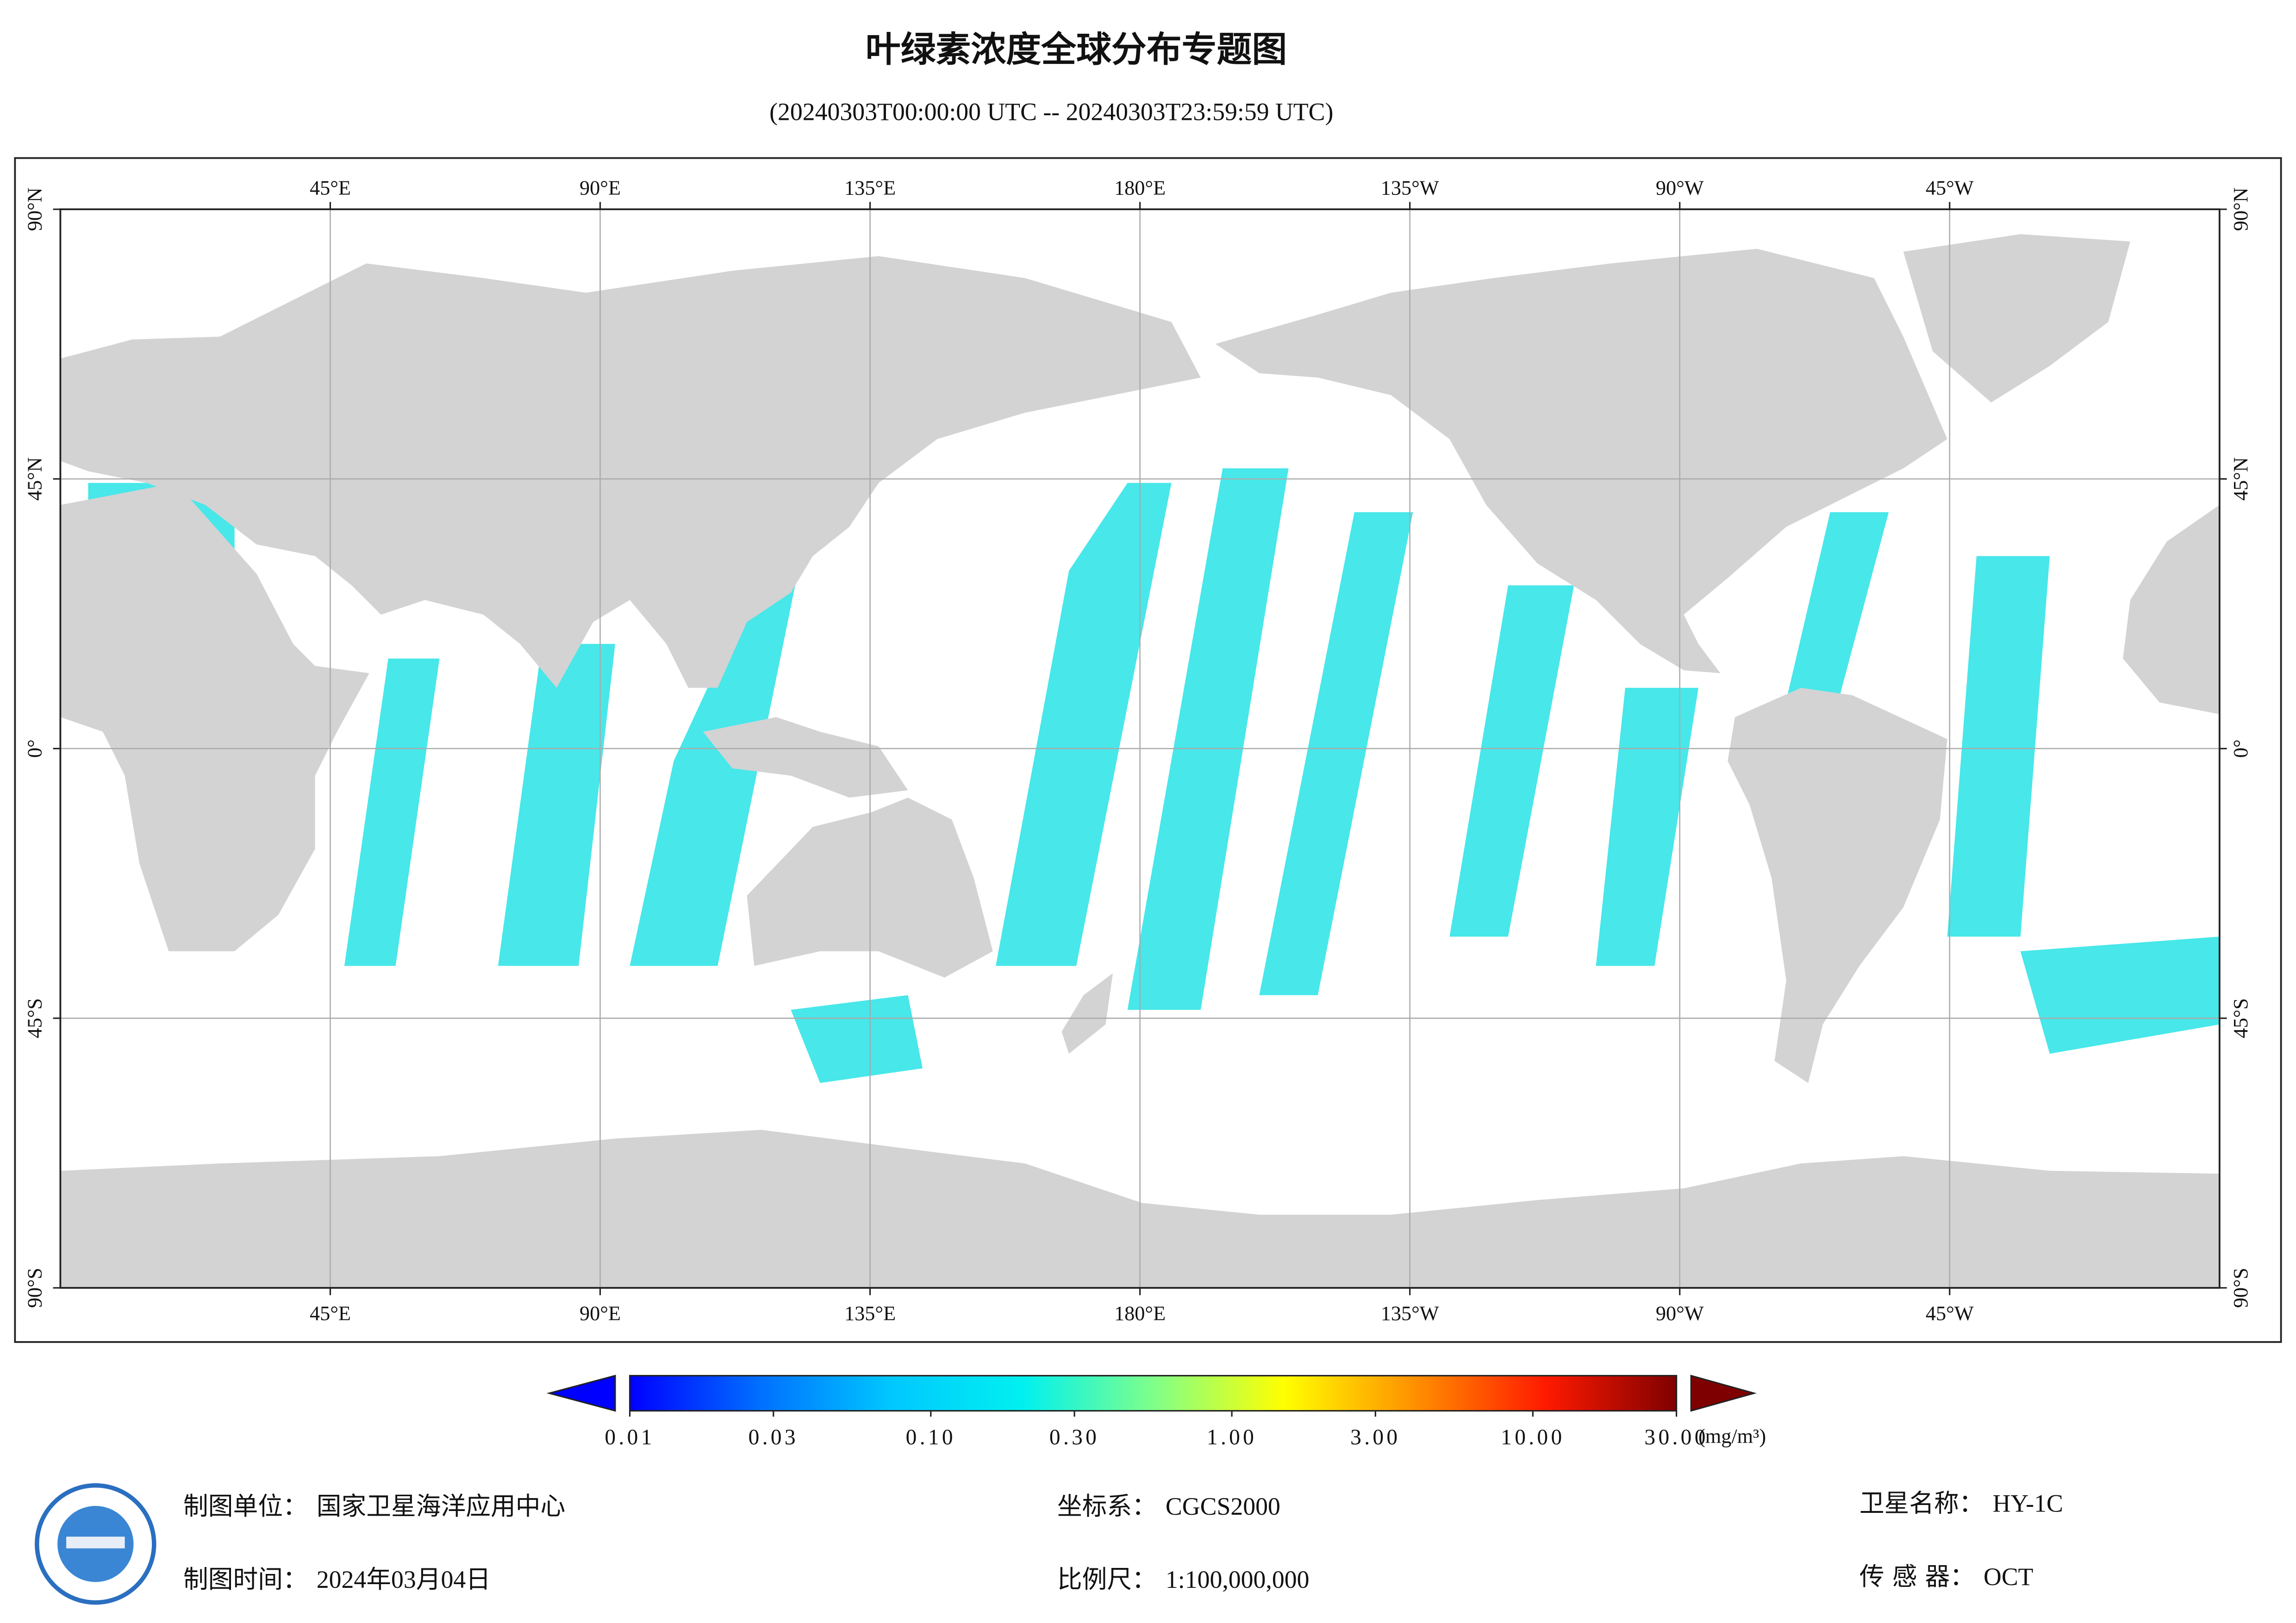 The width and height of the screenshot is (2296, 1623). Describe the element at coordinates (1680, 1313) in the screenshot. I see `lon-label-bottom: 90°W` at that location.